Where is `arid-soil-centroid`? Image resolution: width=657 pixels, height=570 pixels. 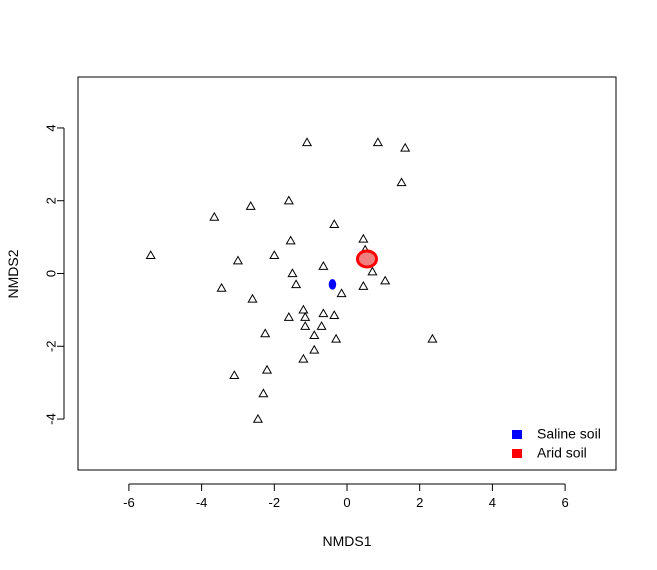
arid-soil-centroid is located at coordinates (366, 259).